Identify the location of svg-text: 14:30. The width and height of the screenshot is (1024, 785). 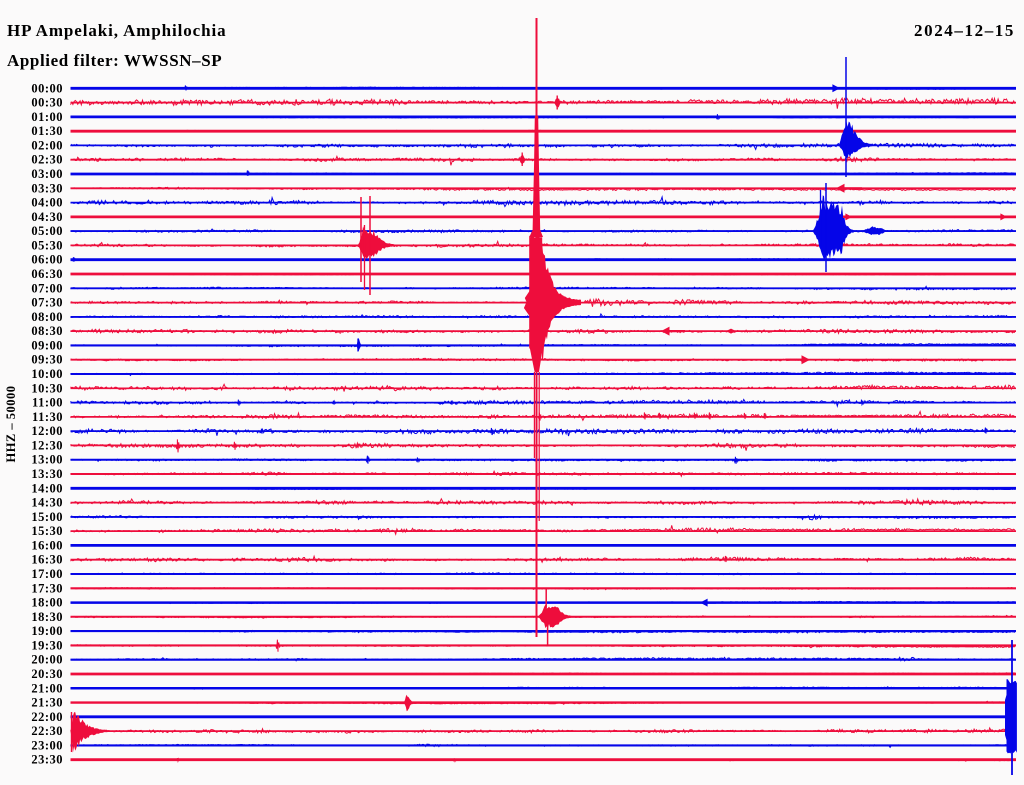
(47, 503).